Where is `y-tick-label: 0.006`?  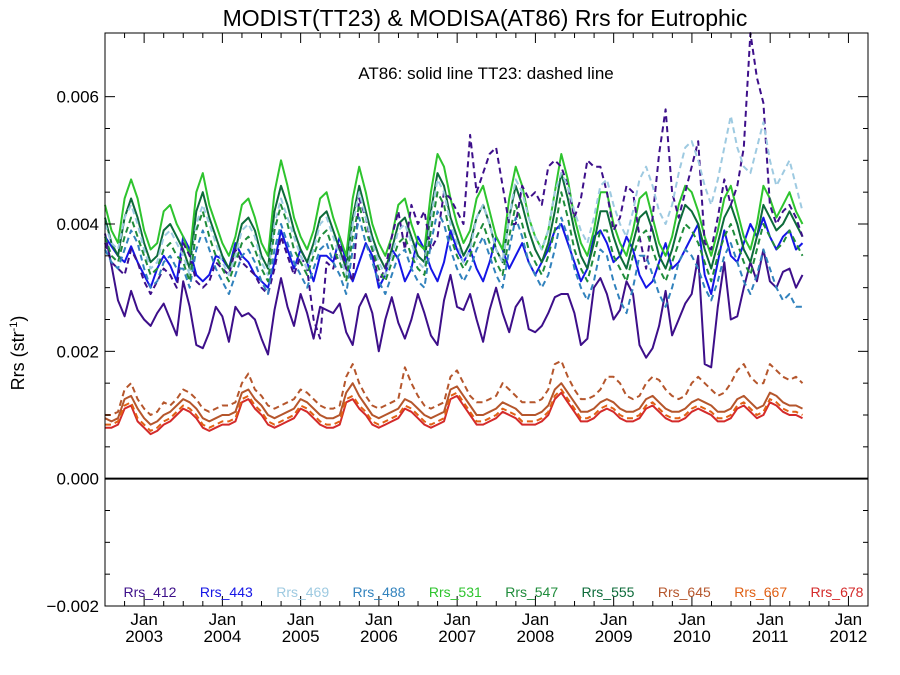 y-tick-label: 0.006 is located at coordinates (77, 97).